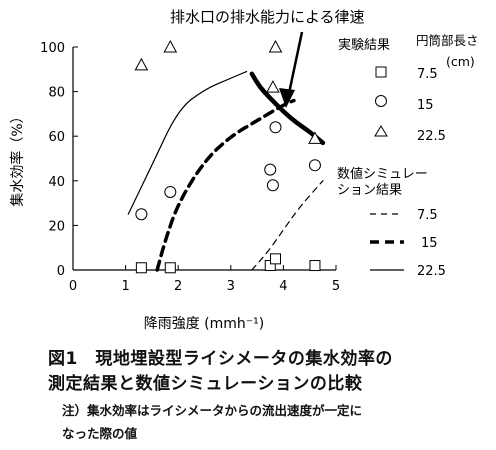 The image size is (496, 450). What do you see at coordinates (364, 45) in the screenshot?
I see `legend-title-measured: 実験結果` at bounding box center [364, 45].